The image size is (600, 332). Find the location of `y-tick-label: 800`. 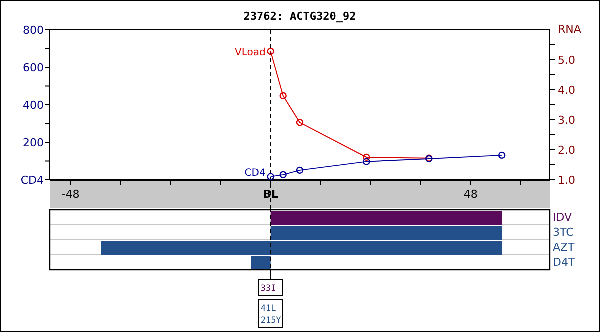

y-tick-label: 800 is located at coordinates (33, 30).